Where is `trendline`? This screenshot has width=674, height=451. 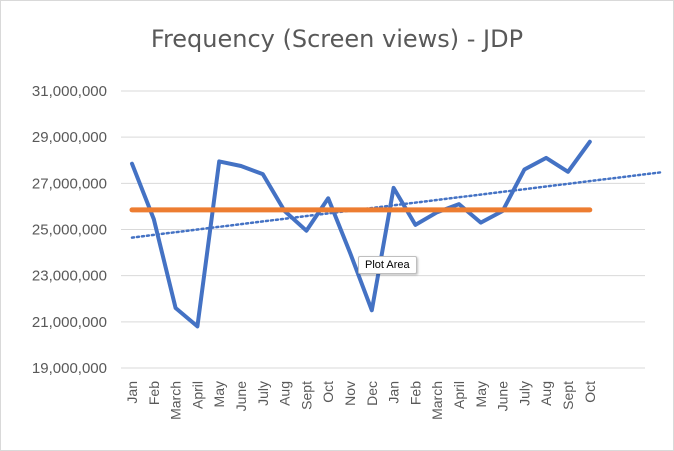 trendline is located at coordinates (396, 204).